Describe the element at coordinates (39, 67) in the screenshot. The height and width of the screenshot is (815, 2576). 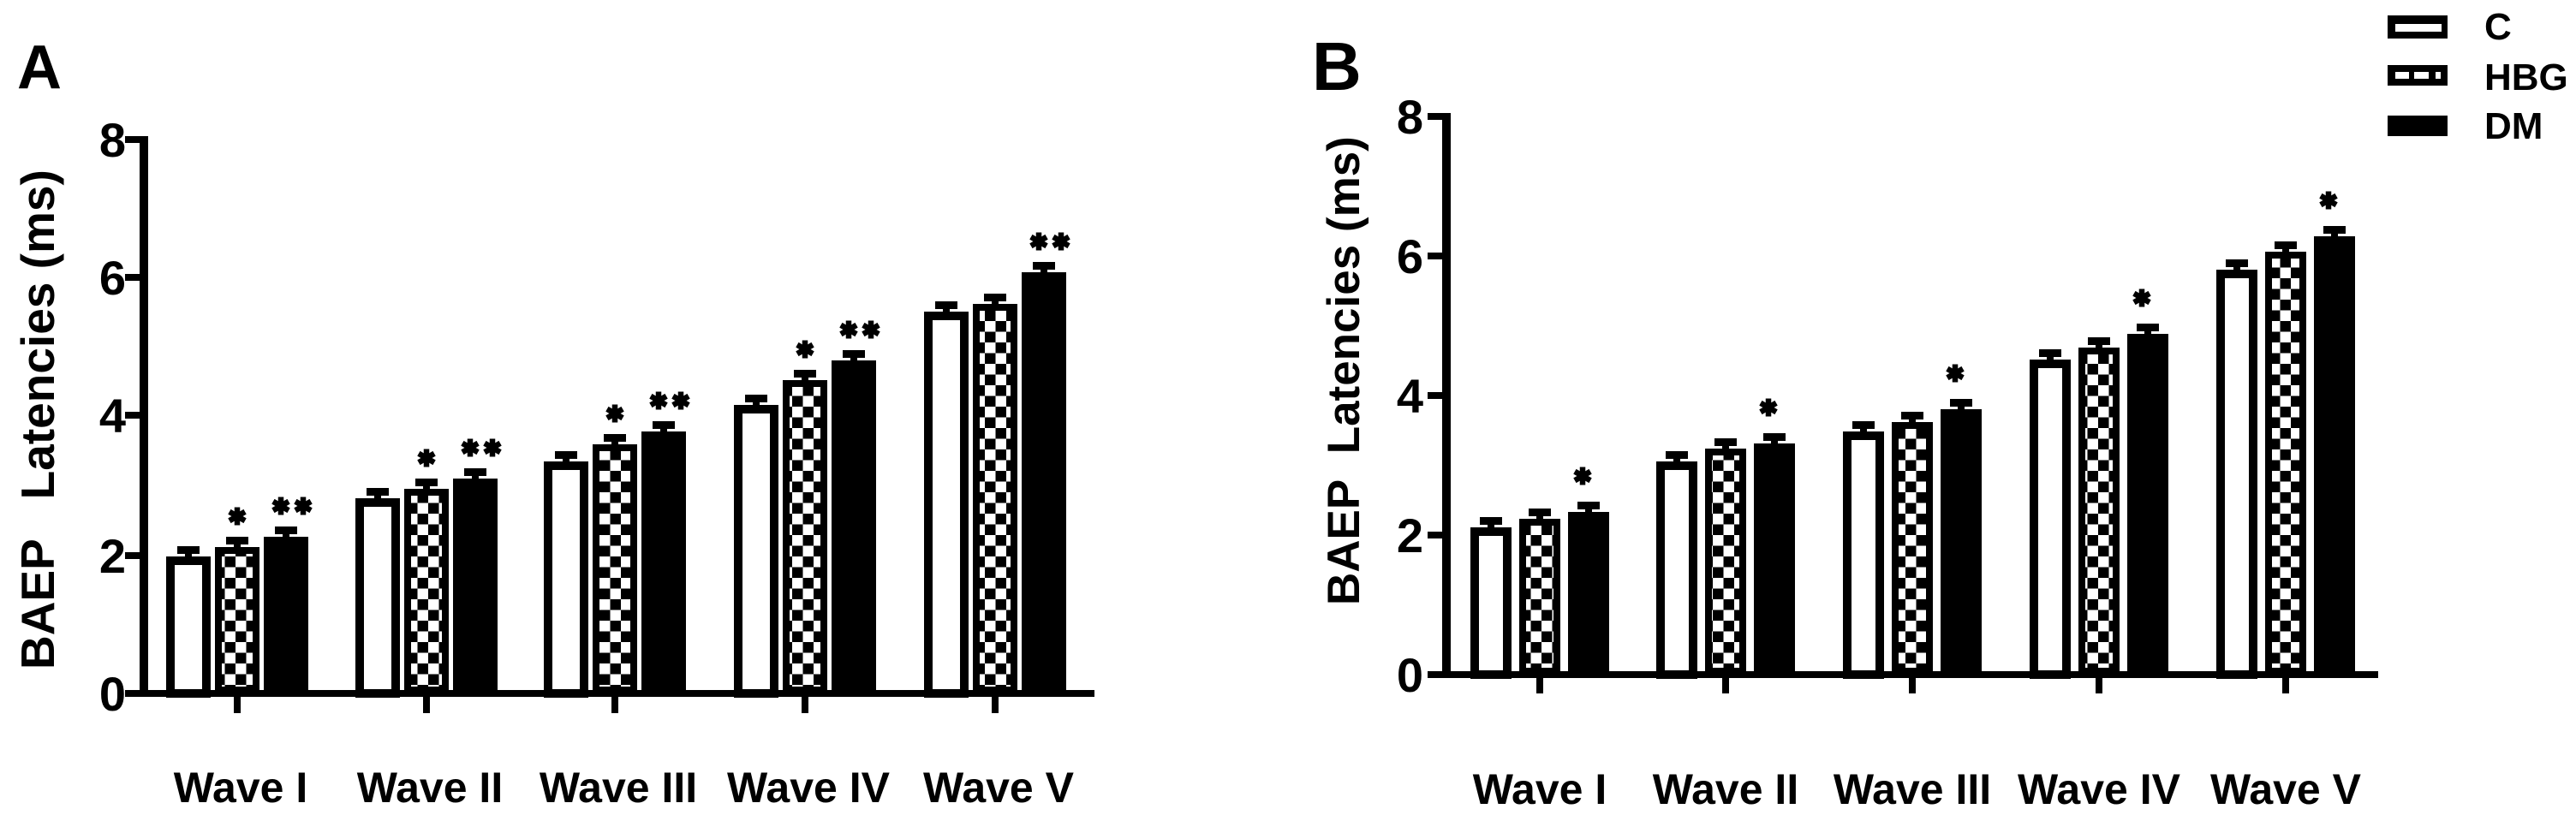
I see `svg-text: A` at that location.